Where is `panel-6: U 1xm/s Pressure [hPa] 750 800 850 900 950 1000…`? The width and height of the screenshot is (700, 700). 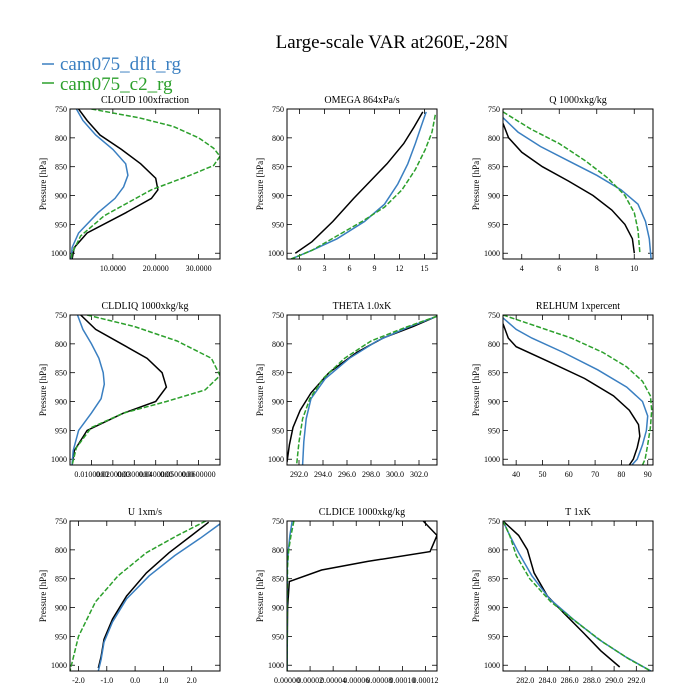 panel-6: U 1xm/s Pressure [hPa] 750 800 850 900 950 1000… is located at coordinates (129, 596).